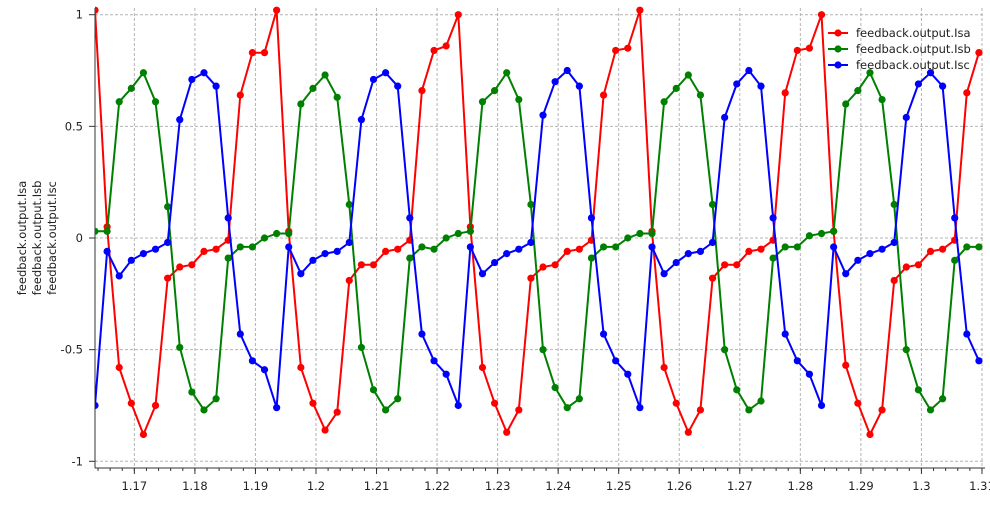  Describe the element at coordinates (37, 238) in the screenshot. I see `y-axis-label-line-2: feedback.output.Isb` at that location.